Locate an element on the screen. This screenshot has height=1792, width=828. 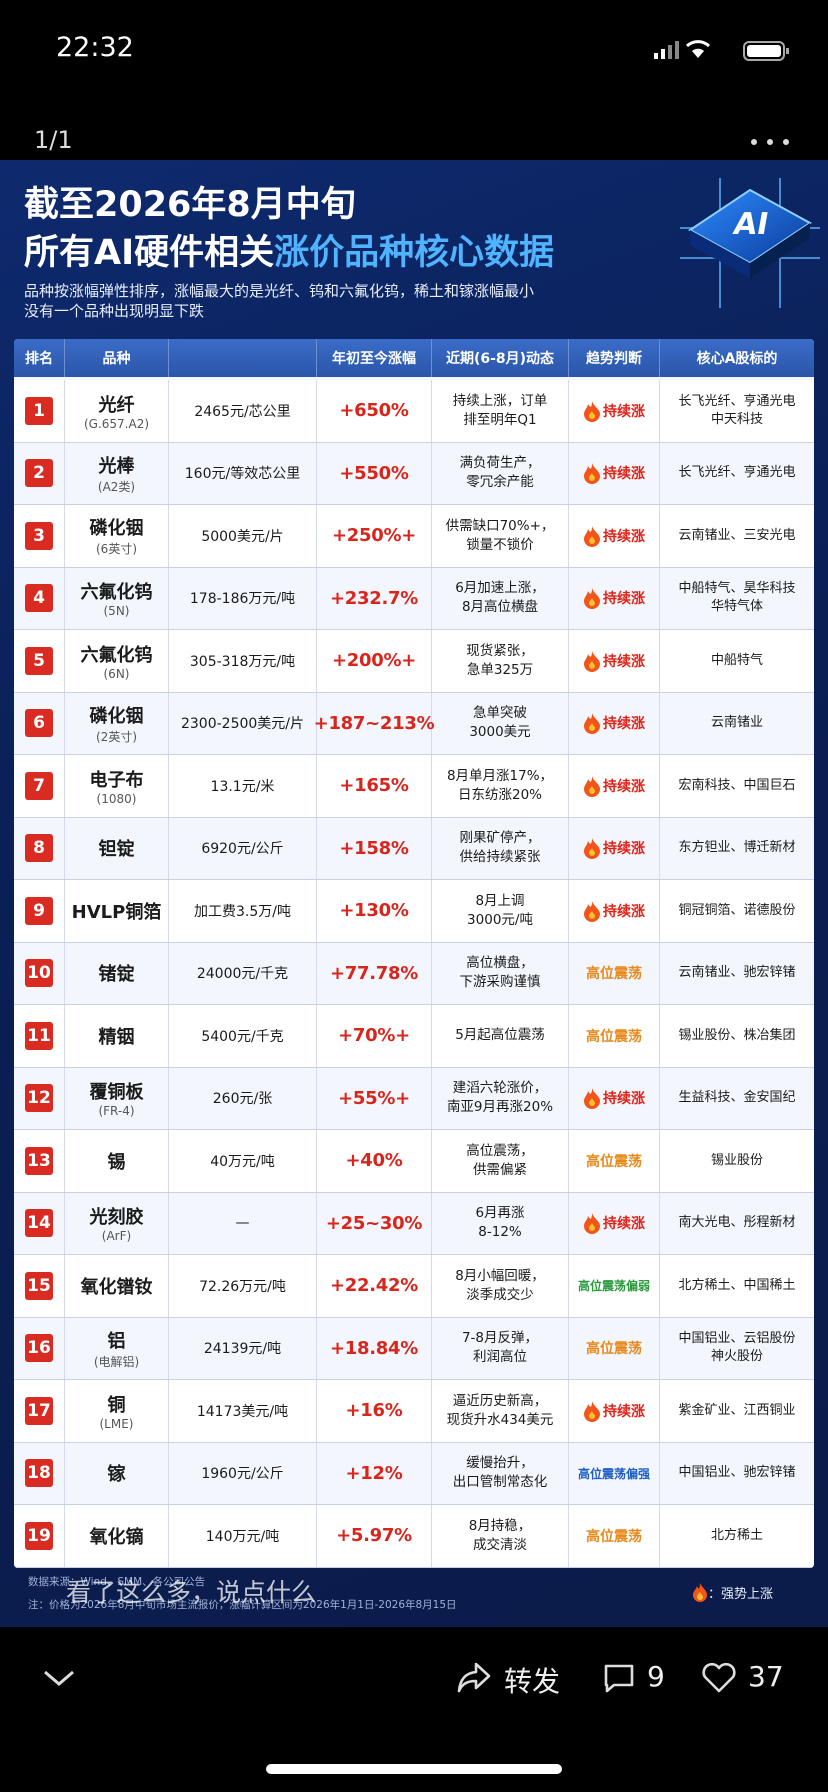
poster-title: 截至2026年8月中旬 is located at coordinates (190, 205).